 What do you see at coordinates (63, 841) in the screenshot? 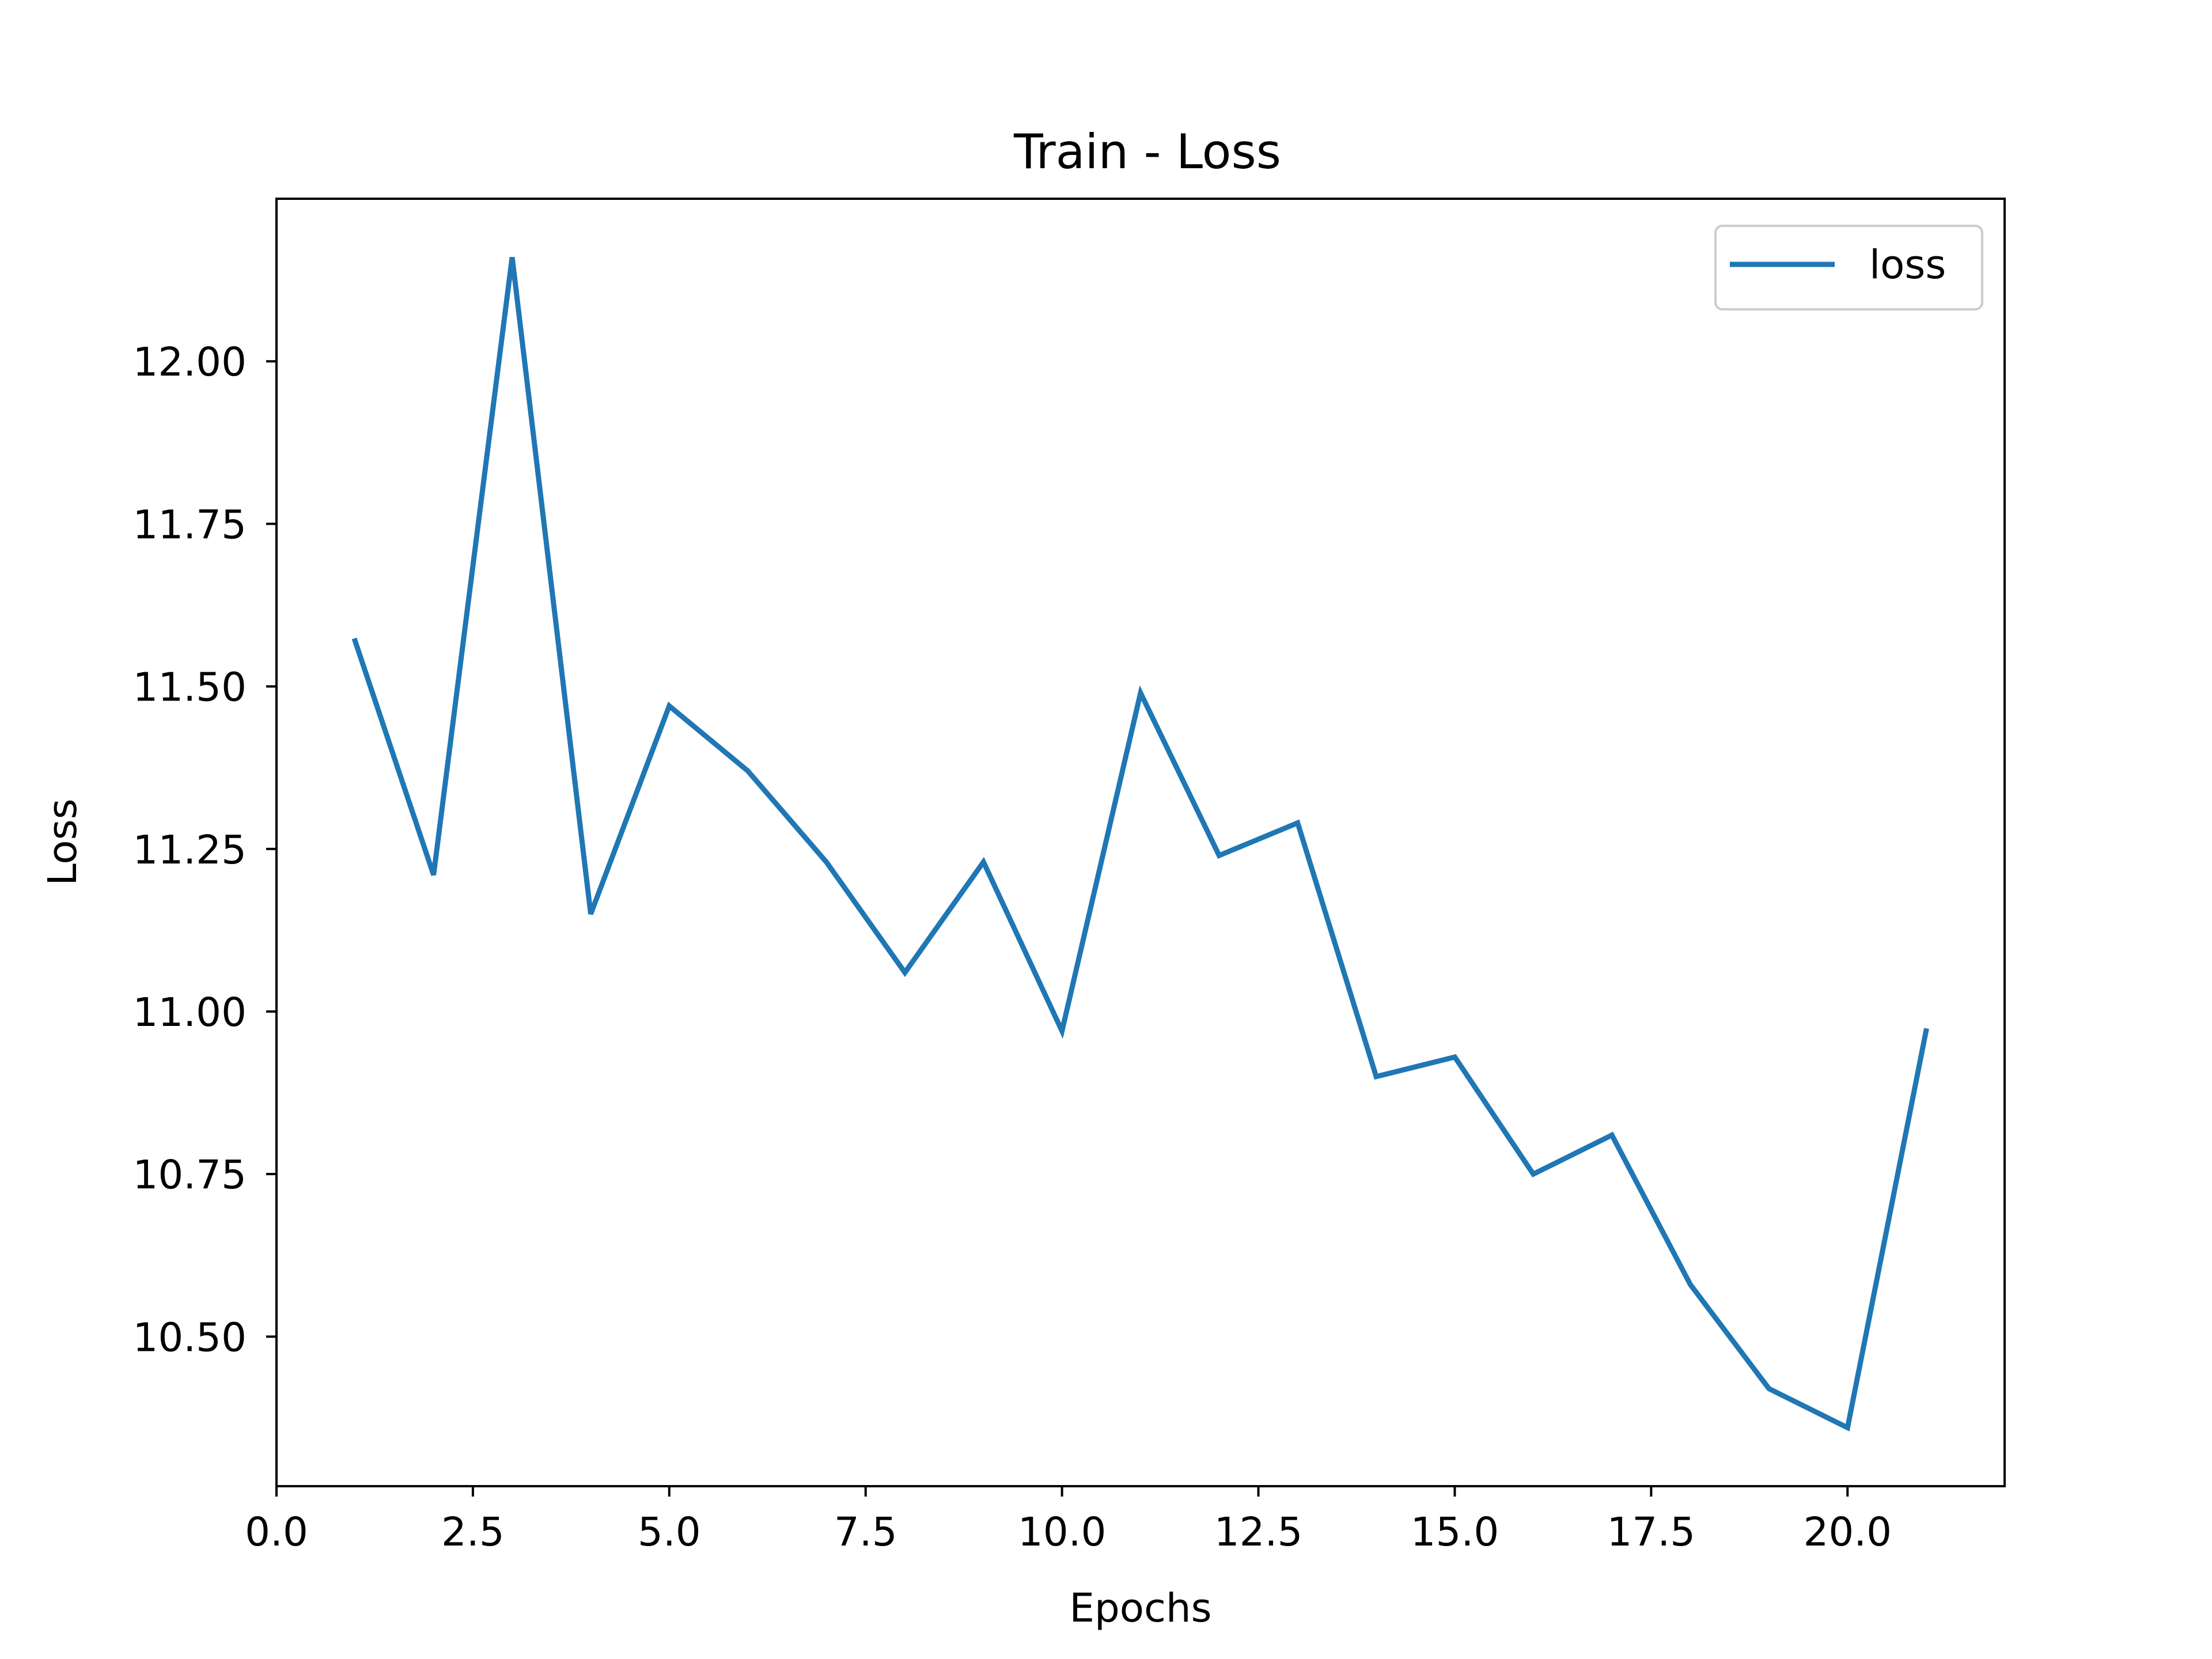
I see `y-axis-label: Loss` at bounding box center [63, 841].